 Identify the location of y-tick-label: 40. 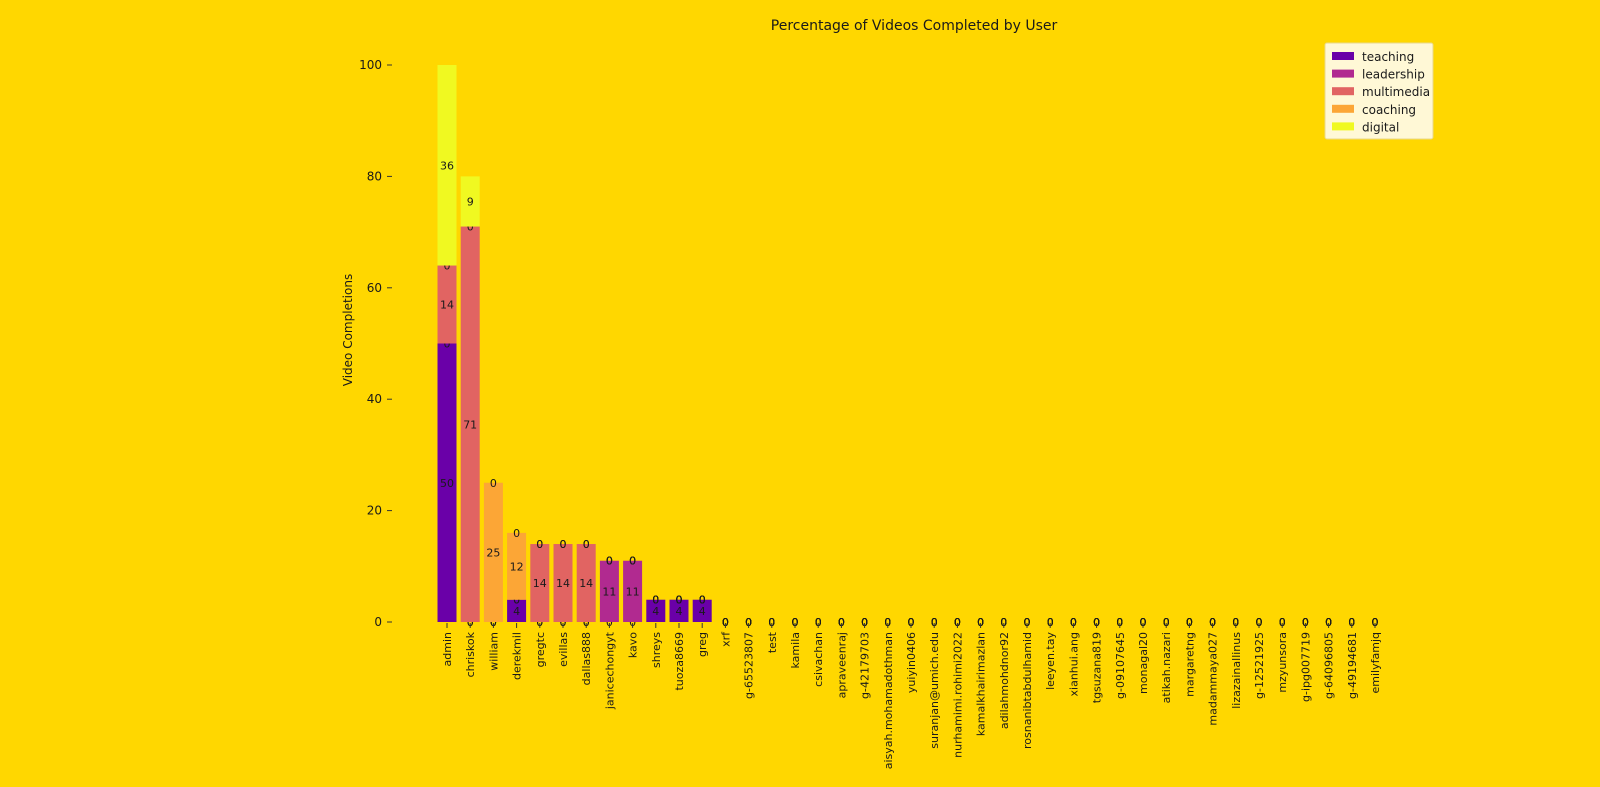
(374, 399).